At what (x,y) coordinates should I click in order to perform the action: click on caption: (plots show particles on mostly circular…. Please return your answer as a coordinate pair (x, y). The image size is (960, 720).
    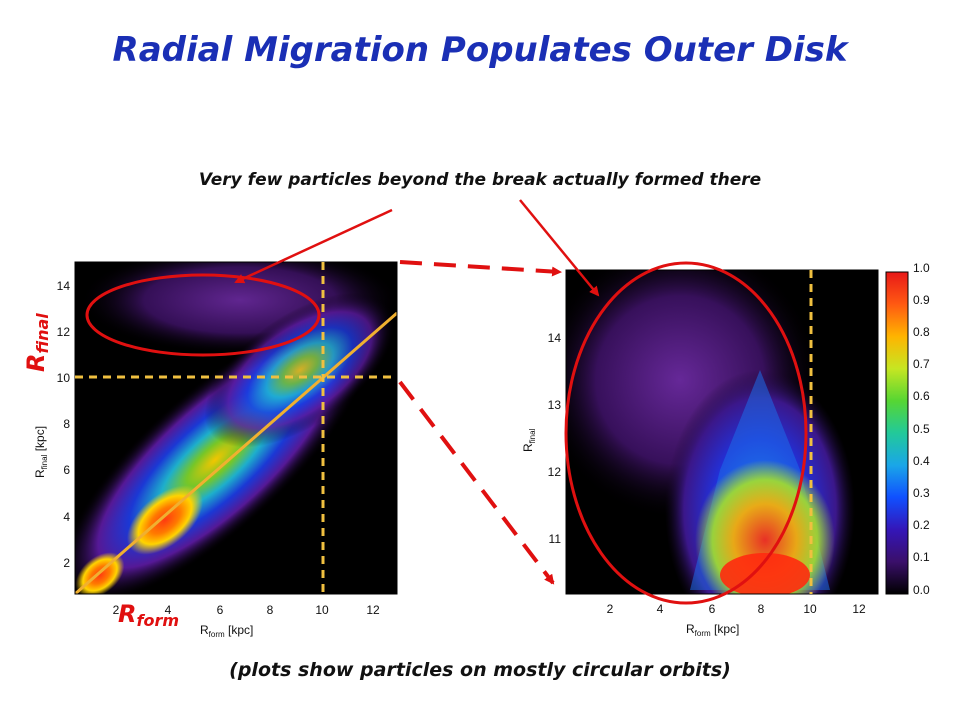
    Looking at the image, I should click on (480, 670).